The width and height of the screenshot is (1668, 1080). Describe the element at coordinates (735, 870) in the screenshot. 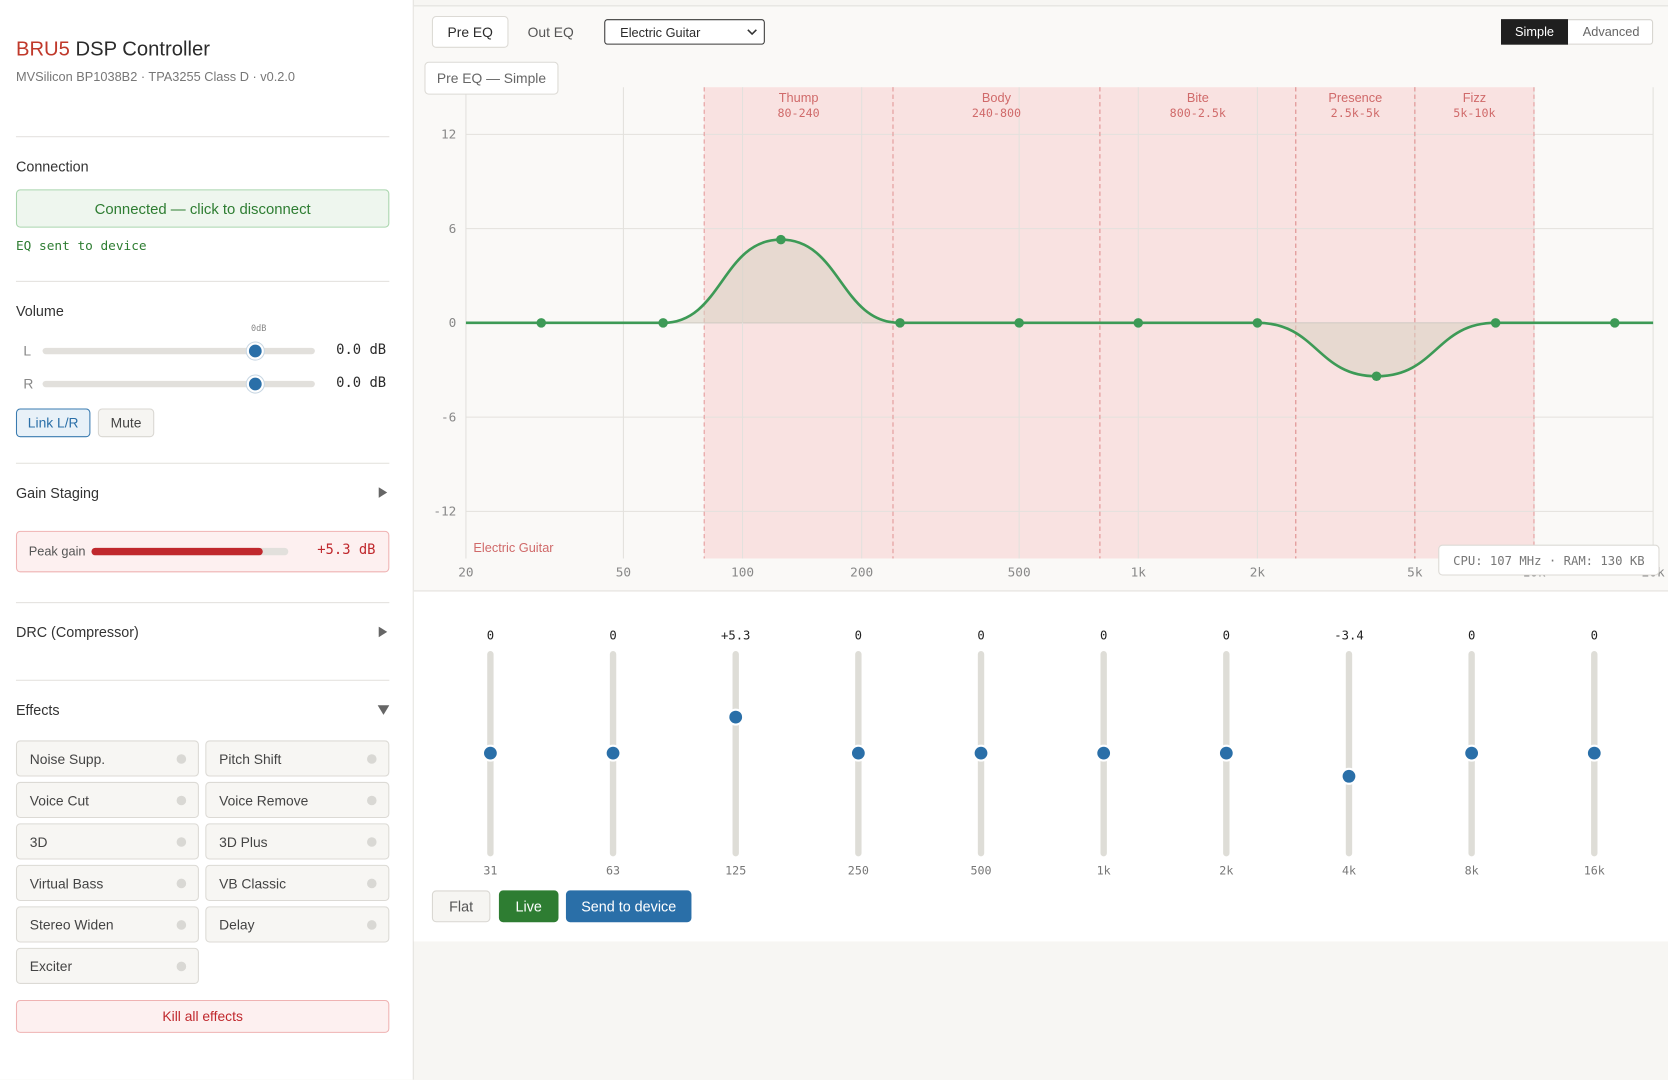

I see `slider-band: 125` at that location.